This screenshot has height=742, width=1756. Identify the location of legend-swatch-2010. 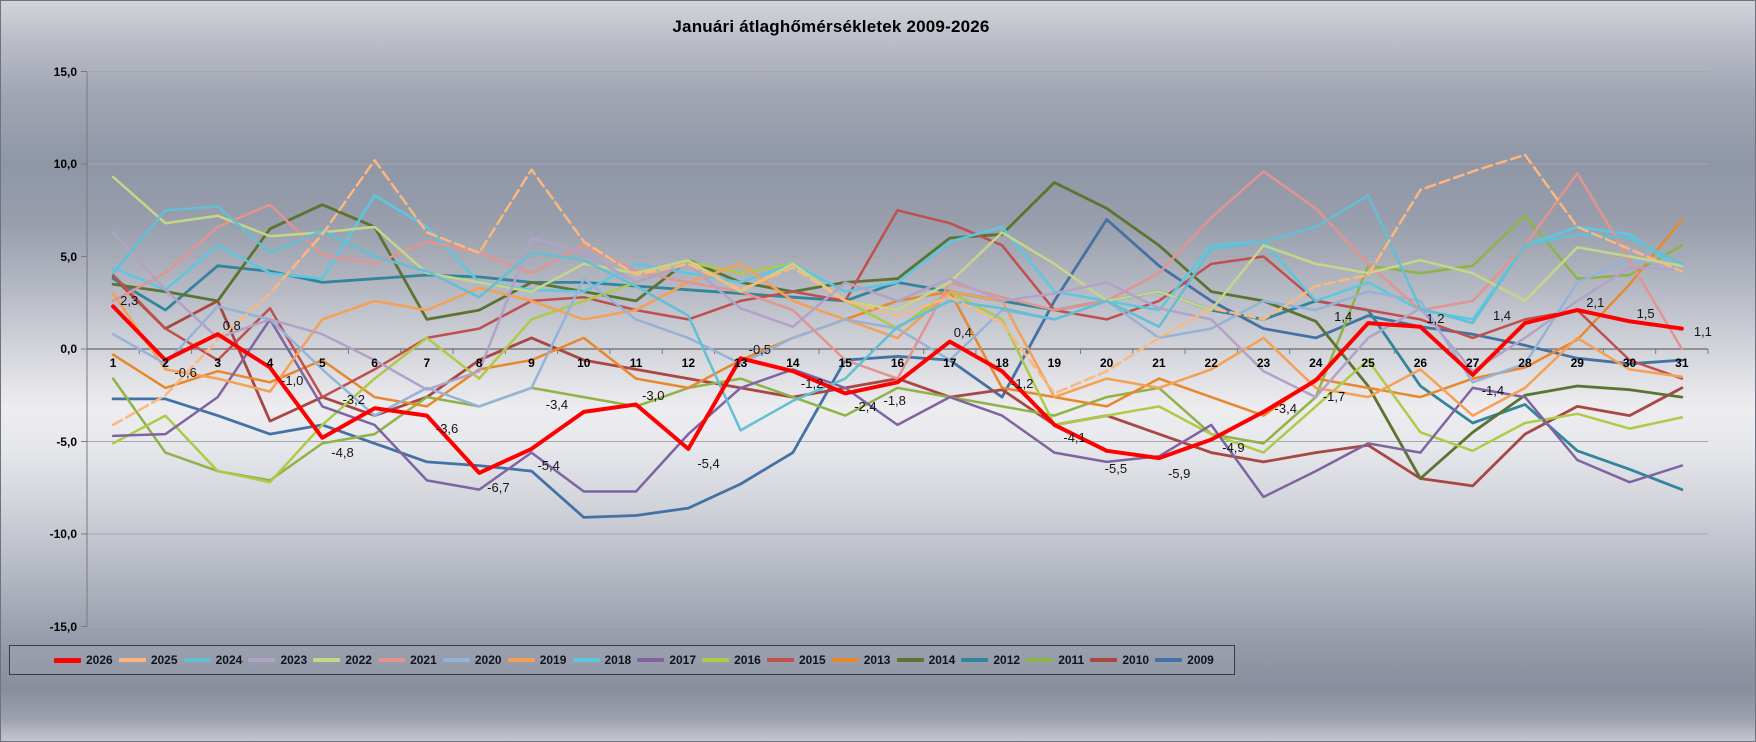
(1104, 660).